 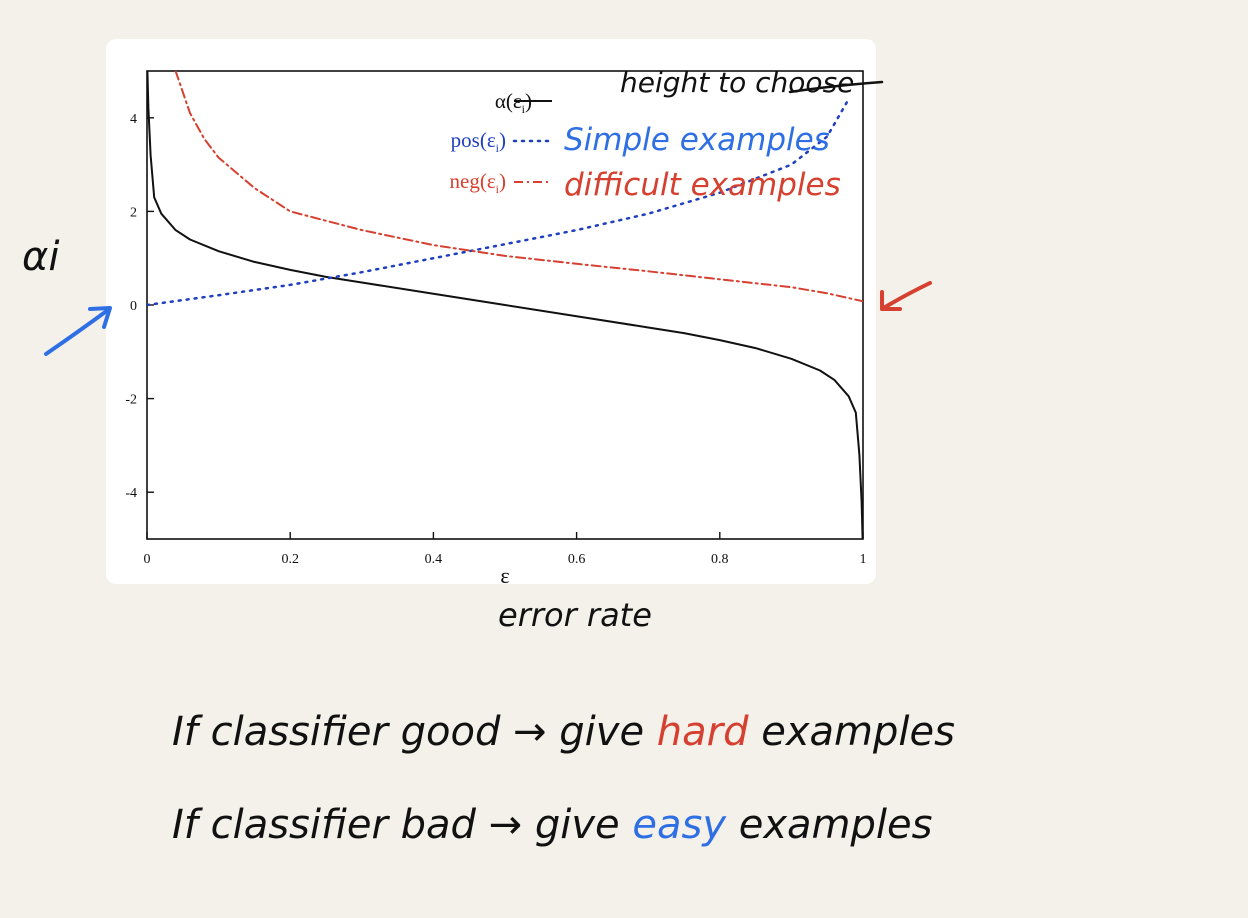 I want to click on x-tick-label: 1, so click(x=863, y=559).